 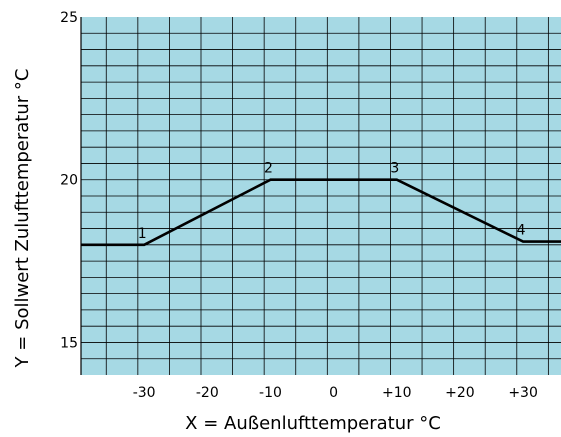 I want to click on x-tick-label: -30, so click(x=144, y=393).